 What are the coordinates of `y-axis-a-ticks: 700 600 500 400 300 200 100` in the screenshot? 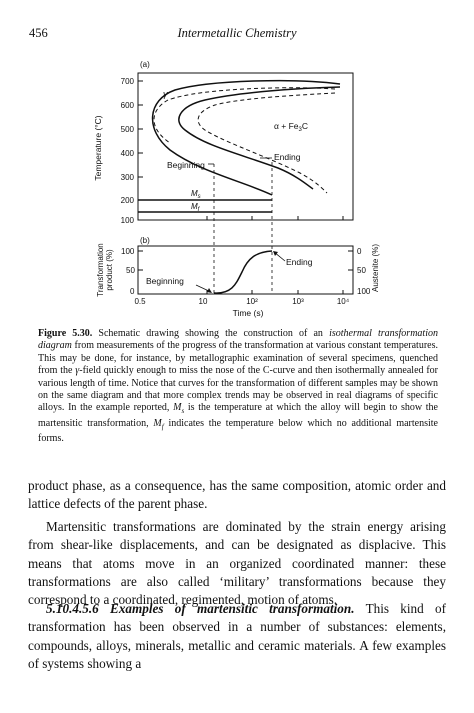 It's located at (132, 151).